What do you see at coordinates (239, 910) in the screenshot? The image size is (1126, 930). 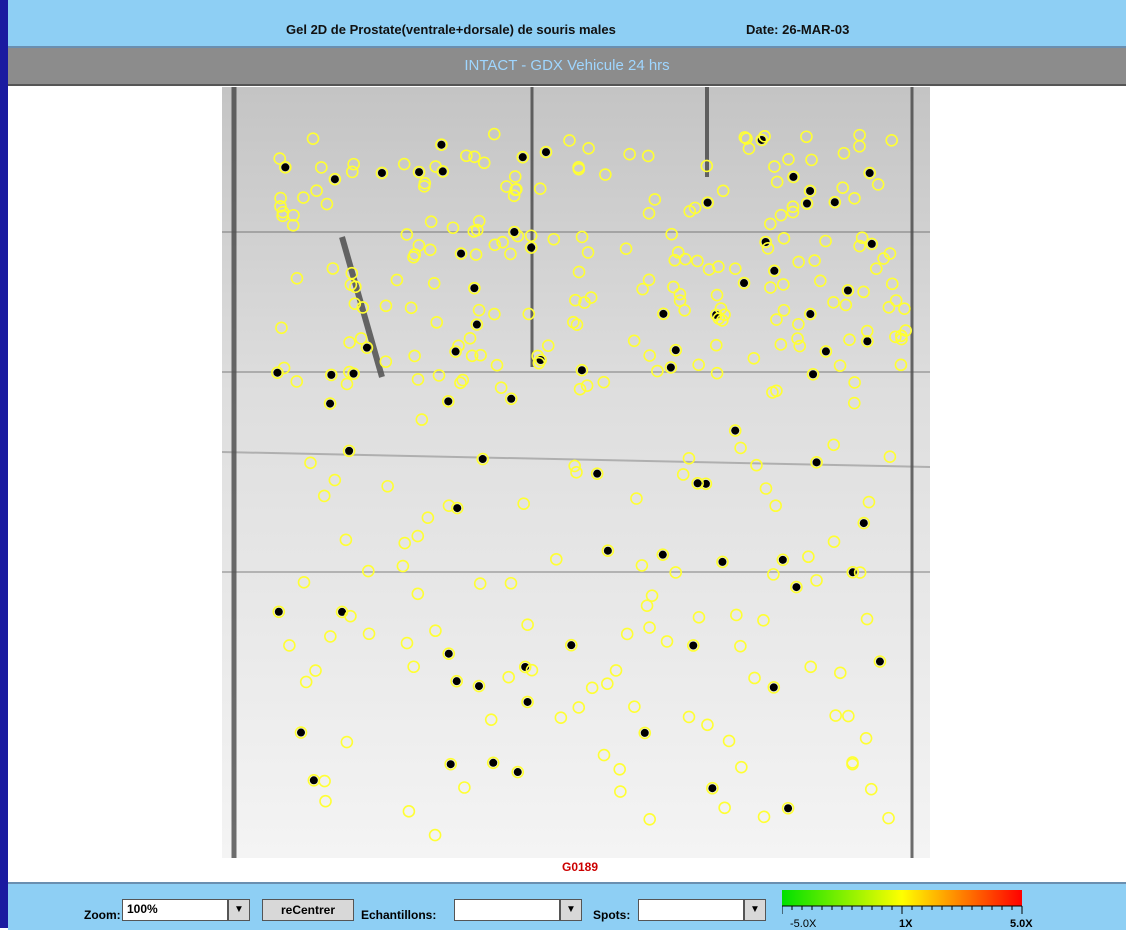 I see `zoom-dropdown: ▼` at bounding box center [239, 910].